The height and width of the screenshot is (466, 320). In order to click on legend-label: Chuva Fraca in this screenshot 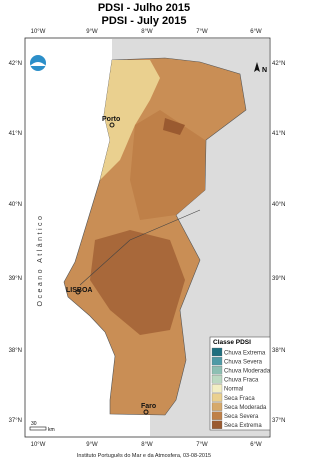, I will do `click(241, 381)`.